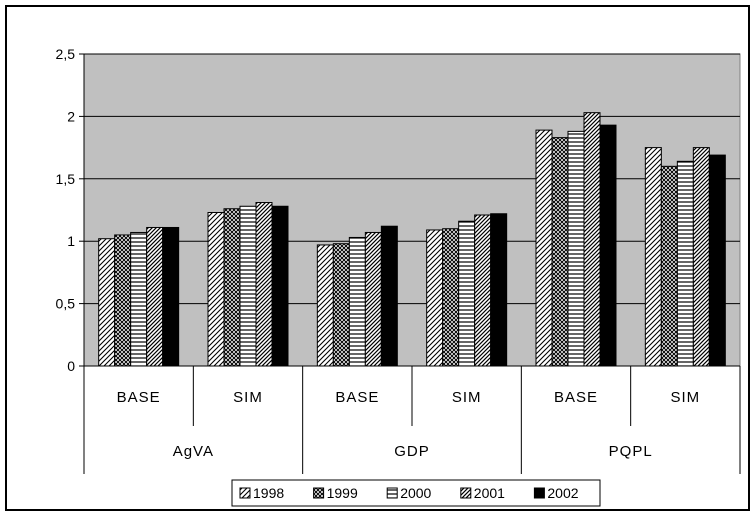  Describe the element at coordinates (342, 493) in the screenshot. I see `legend-label: 1999` at that location.